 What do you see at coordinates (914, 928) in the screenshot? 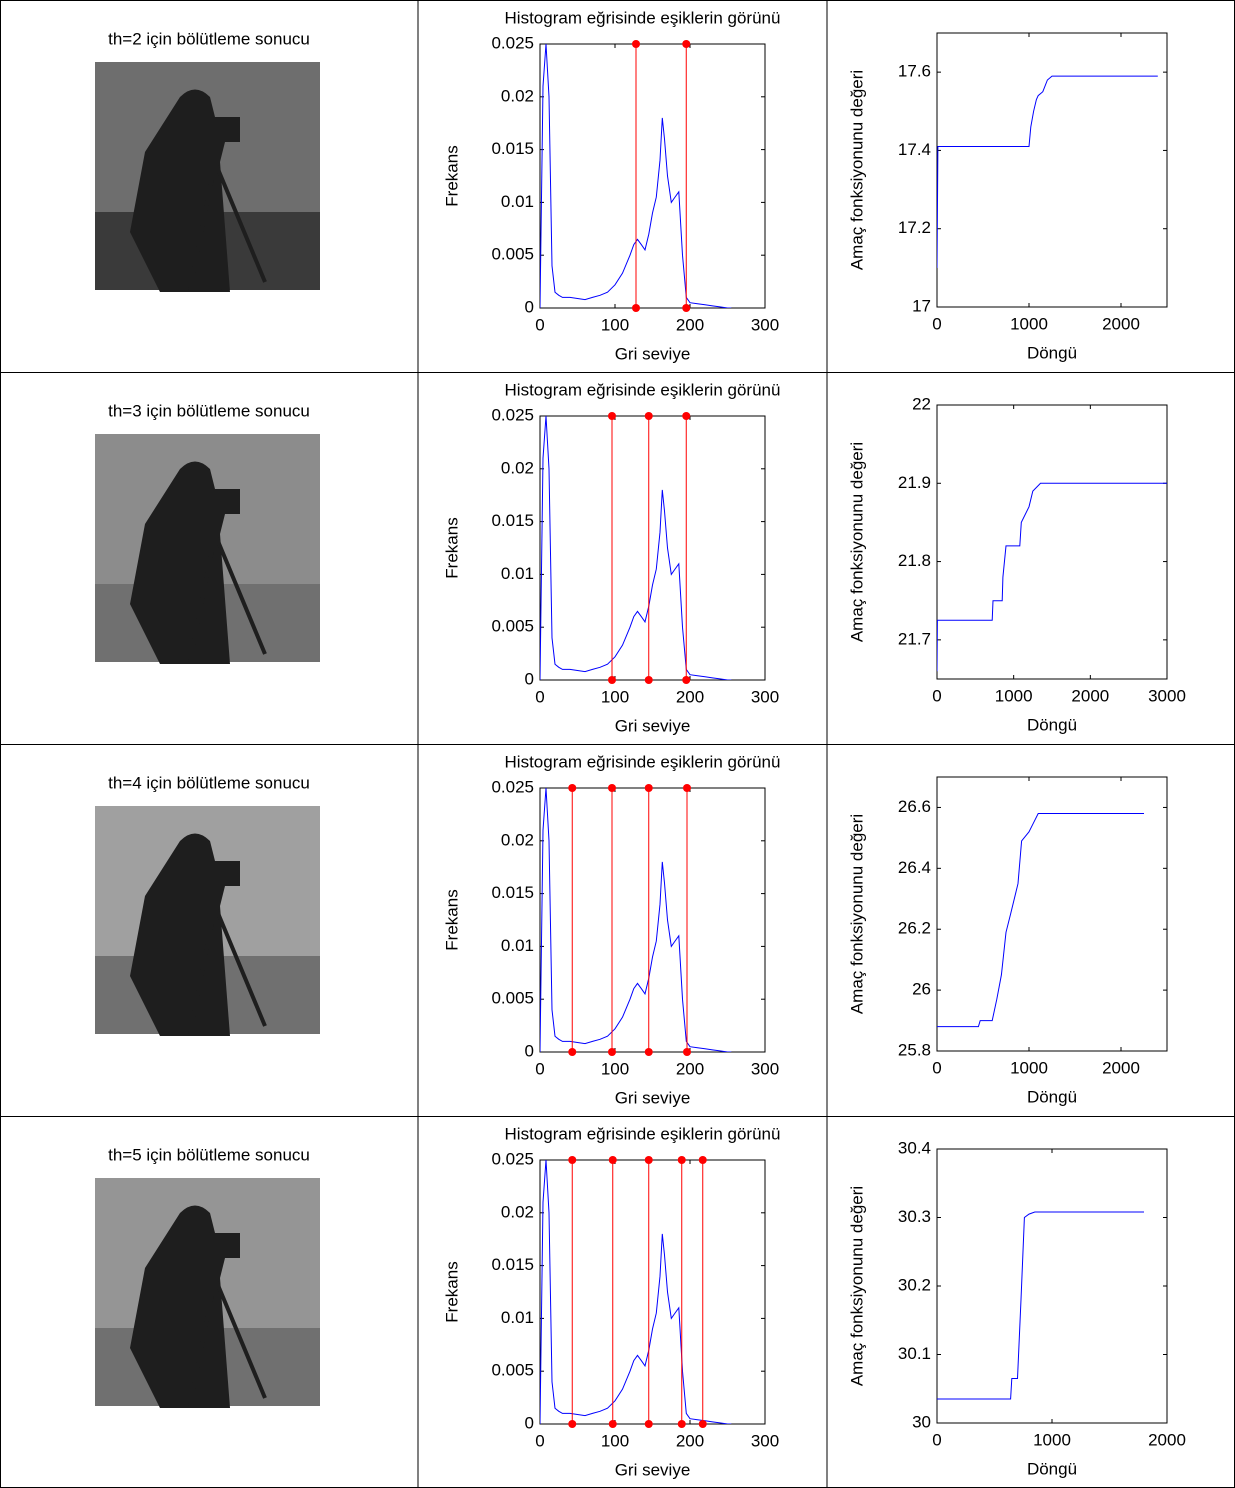
I see `y-tick-label: 26.2` at bounding box center [914, 928].